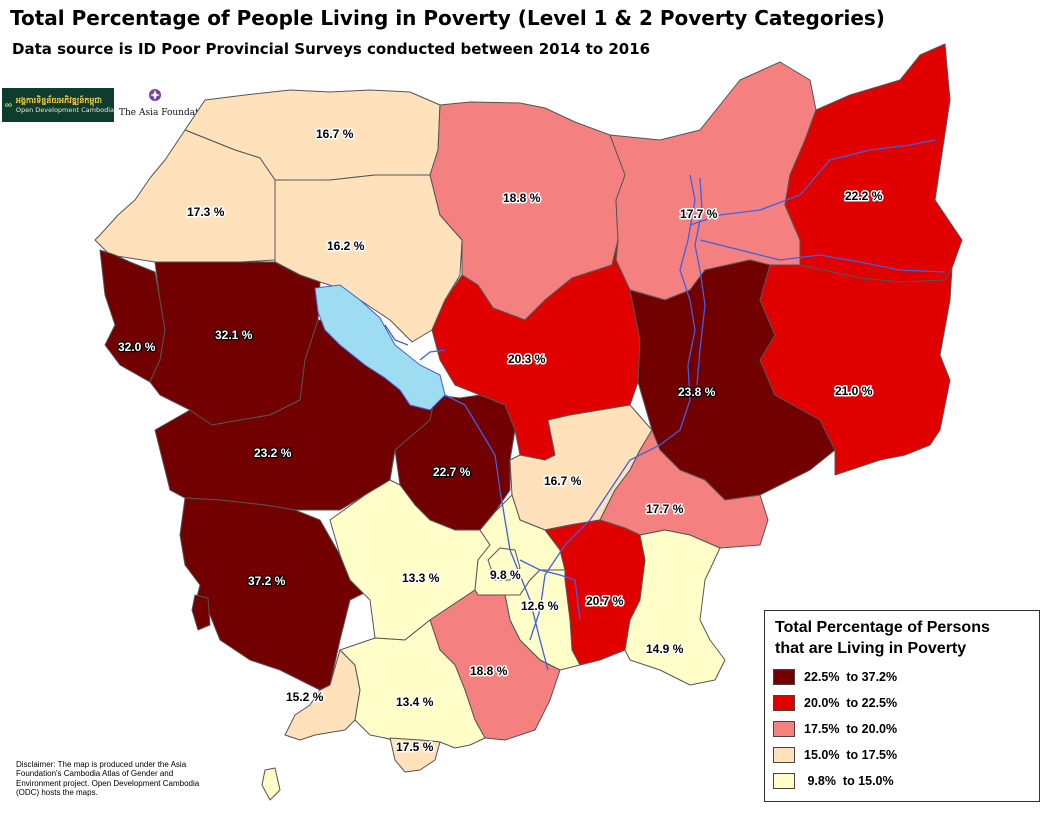 The width and height of the screenshot is (1056, 816). What do you see at coordinates (563, 481) in the screenshot?
I see `region-label-kampong-cham: 16.7 %` at bounding box center [563, 481].